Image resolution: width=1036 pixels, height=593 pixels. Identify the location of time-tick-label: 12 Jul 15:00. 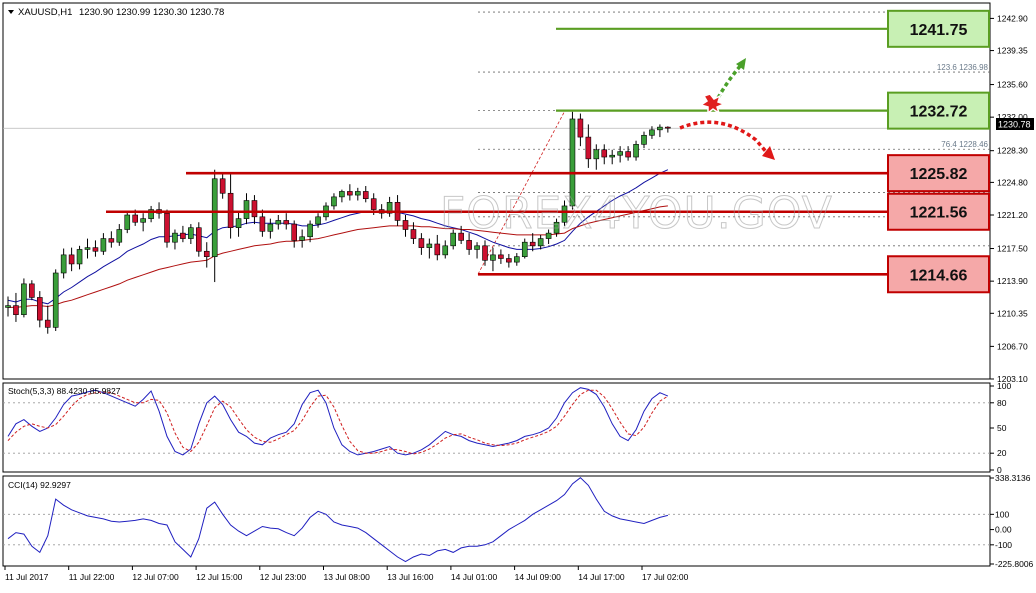
(219, 577).